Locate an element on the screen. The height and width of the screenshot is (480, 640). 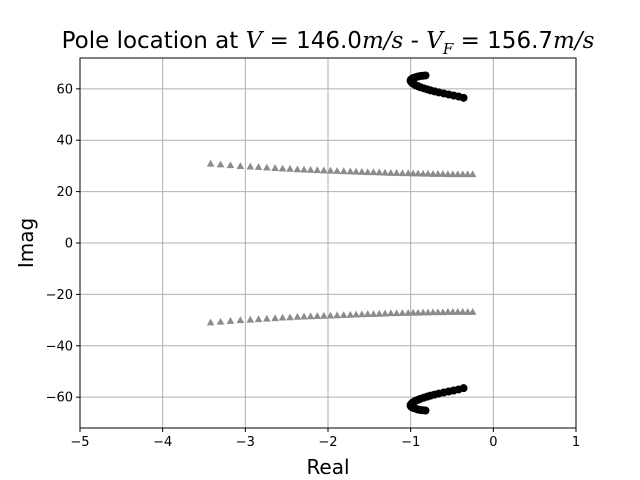
y-tick-label: 60 is located at coordinates (64, 89).